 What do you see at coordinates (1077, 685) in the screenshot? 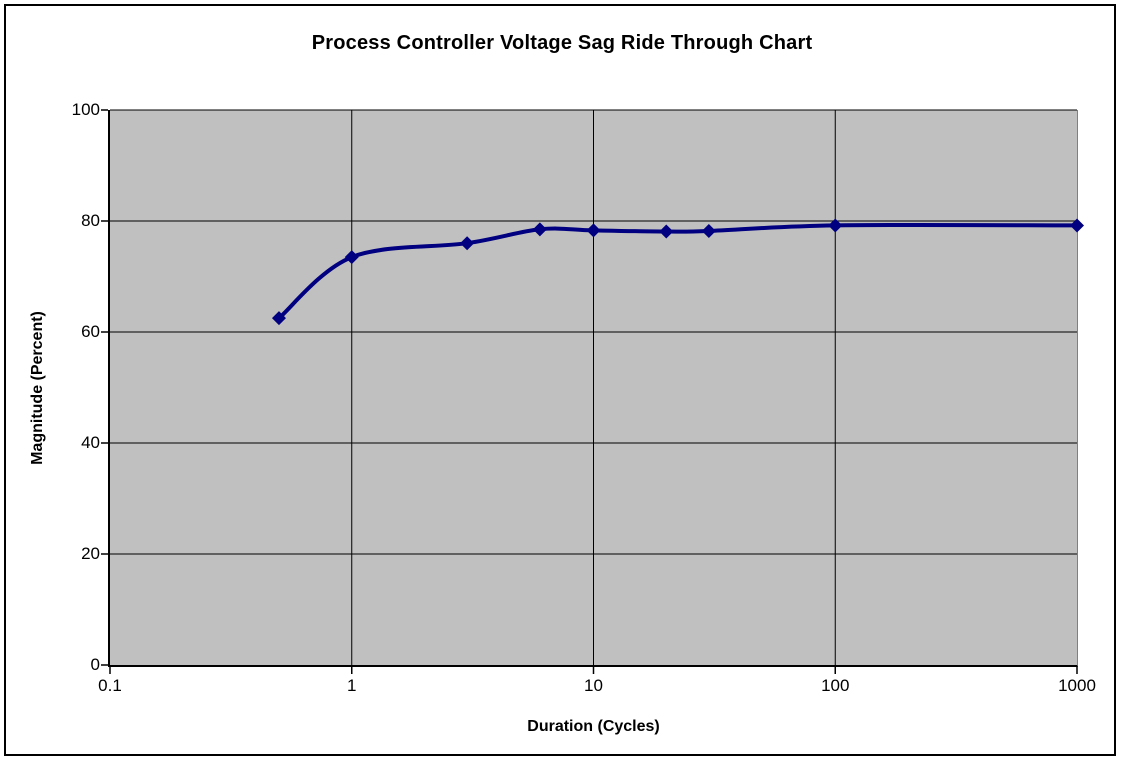
I see `x-tick-label: 1000` at bounding box center [1077, 685].